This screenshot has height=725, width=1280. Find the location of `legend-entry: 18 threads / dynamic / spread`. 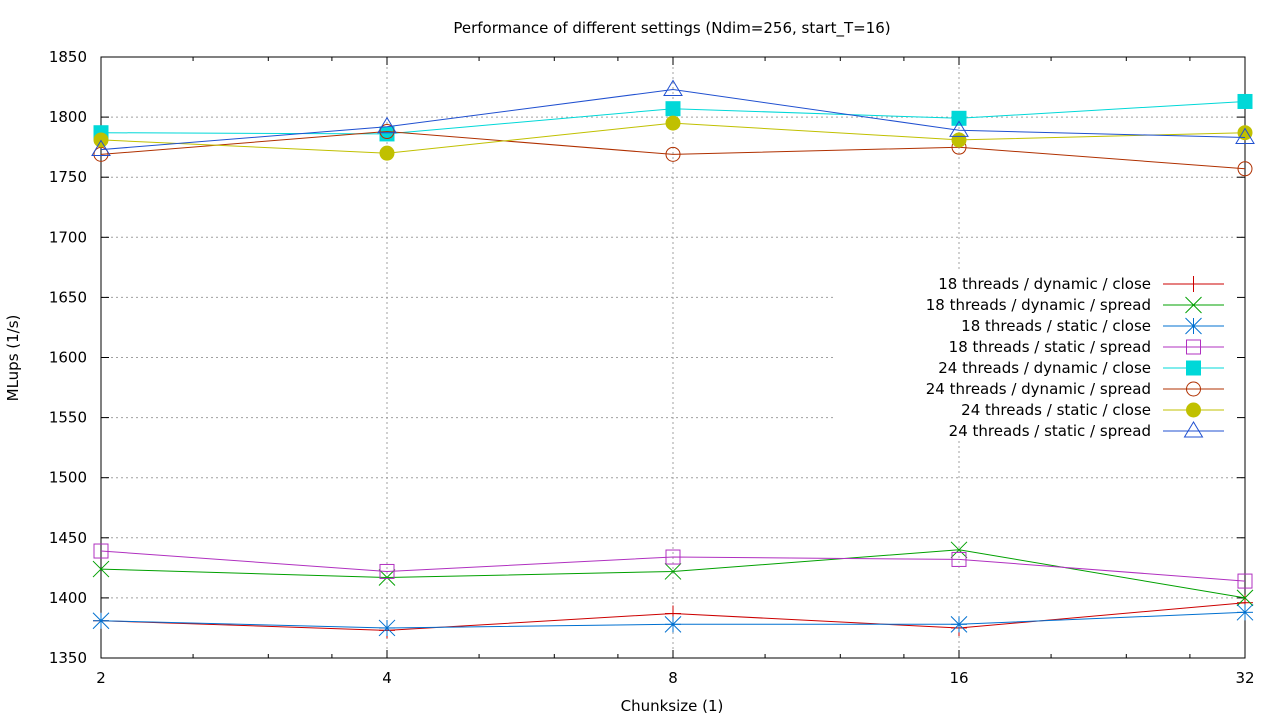

legend-entry: 18 threads / dynamic / spread is located at coordinates (1075, 305).